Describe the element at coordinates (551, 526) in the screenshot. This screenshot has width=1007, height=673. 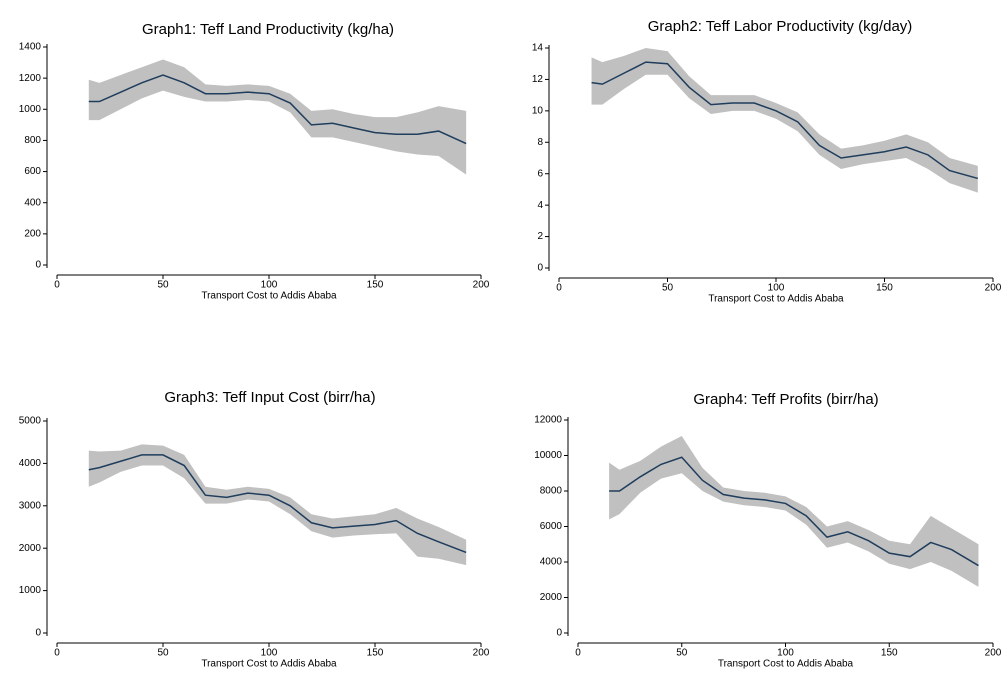
I see `y-tick-label: 6000` at that location.